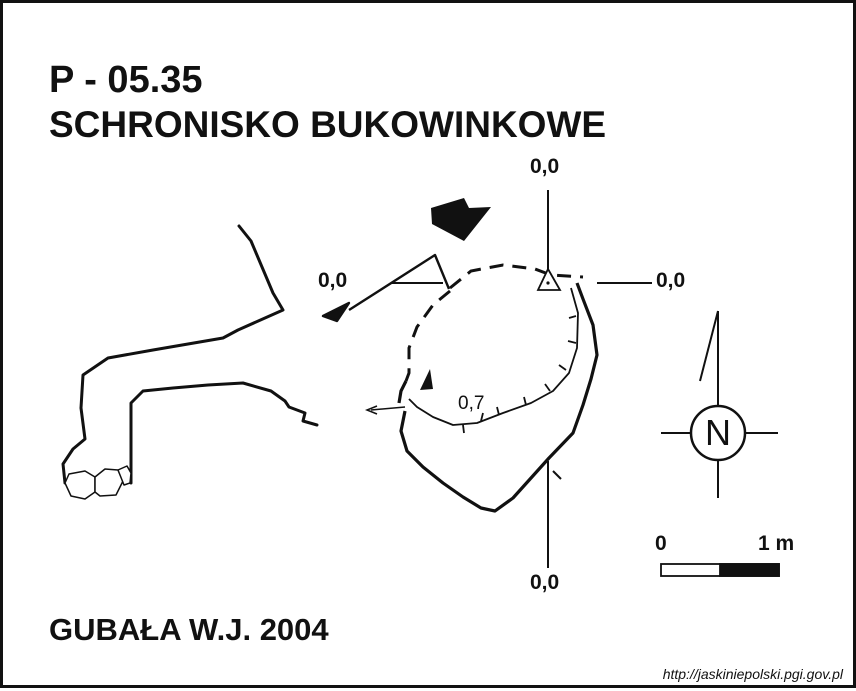 The height and width of the screenshot is (691, 856). What do you see at coordinates (126, 80) in the screenshot?
I see `survey-code: P - 05.35` at bounding box center [126, 80].